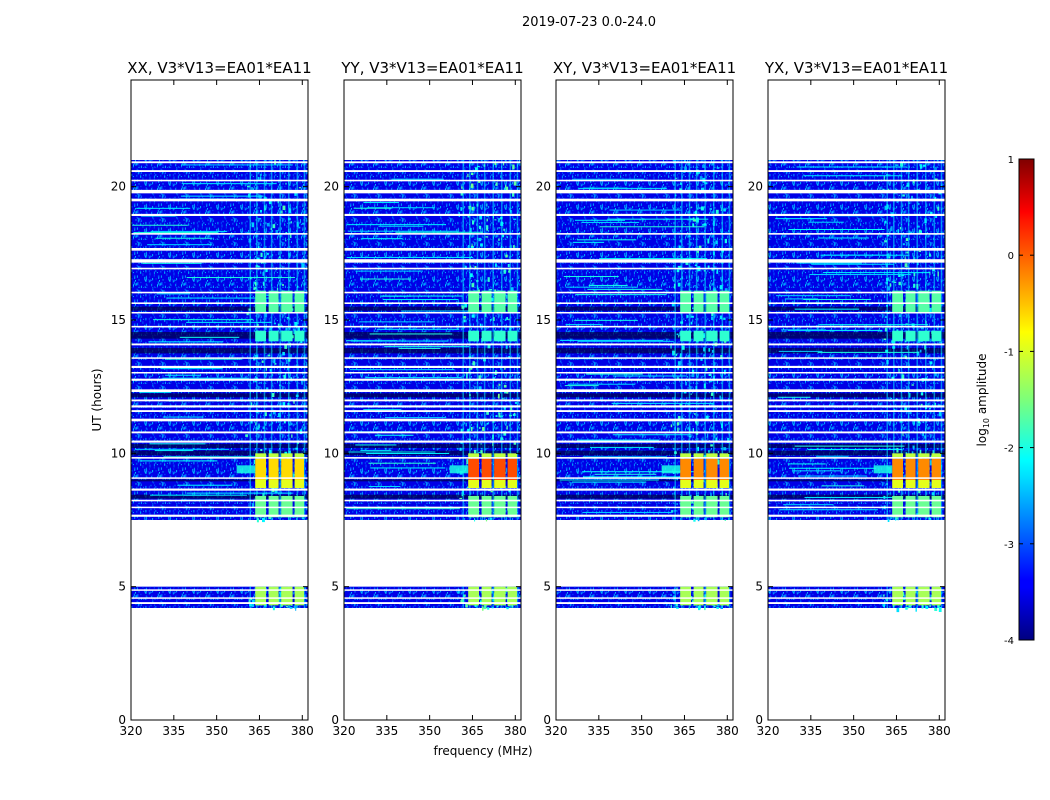 The image size is (1050, 800). What do you see at coordinates (755, 187) in the screenshot?
I see `y-tick-label: 20` at bounding box center [755, 187].